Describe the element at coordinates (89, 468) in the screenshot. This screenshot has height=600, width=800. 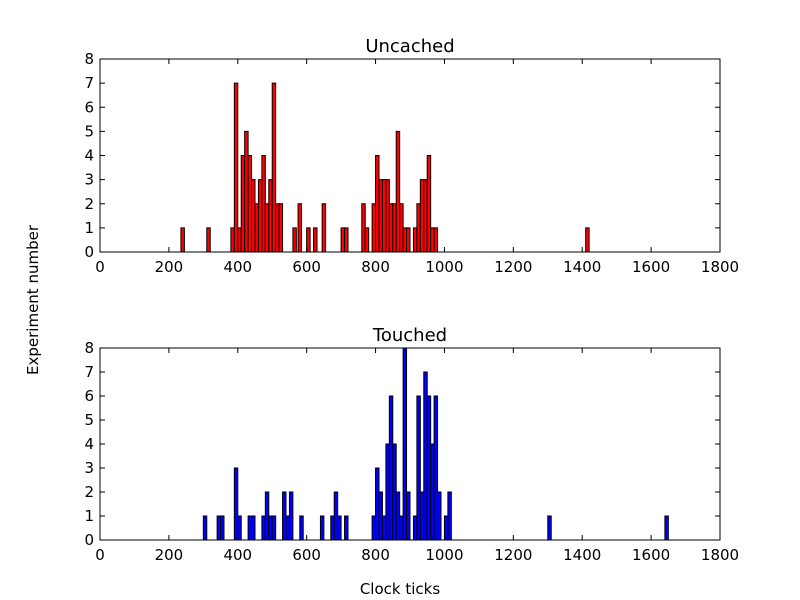
I see `touched-y-tick-label: 3` at that location.